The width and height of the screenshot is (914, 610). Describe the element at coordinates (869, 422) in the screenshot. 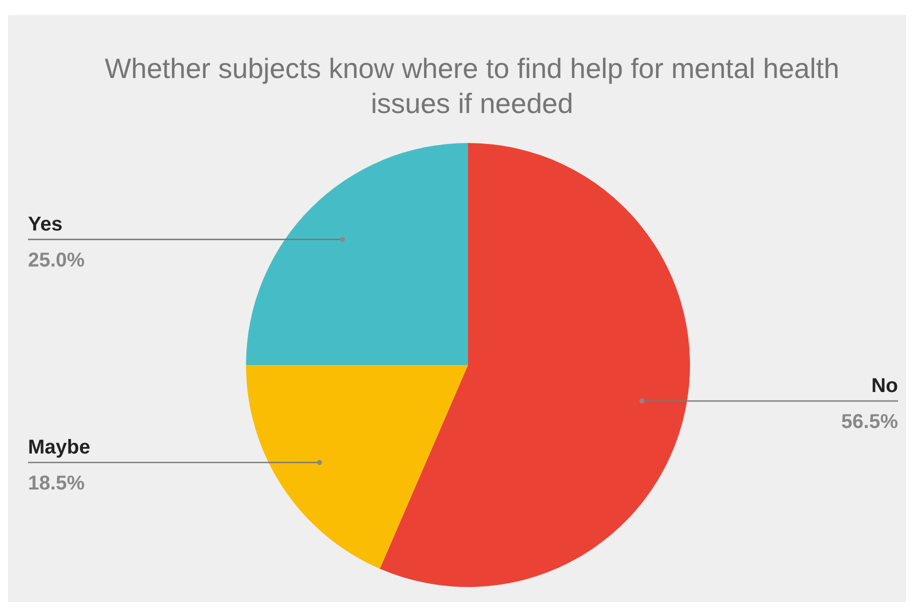

I see `data-label: 56.5%` at that location.